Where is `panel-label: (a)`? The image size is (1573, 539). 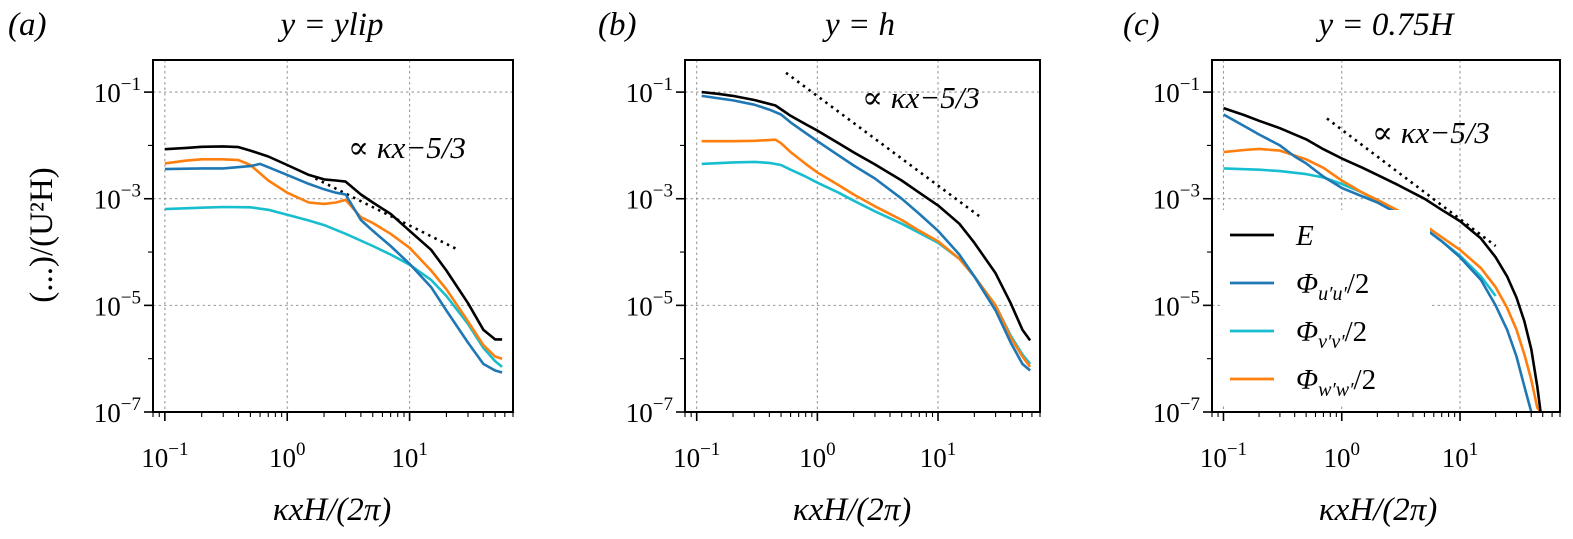 panel-label: (a) is located at coordinates (27, 25).